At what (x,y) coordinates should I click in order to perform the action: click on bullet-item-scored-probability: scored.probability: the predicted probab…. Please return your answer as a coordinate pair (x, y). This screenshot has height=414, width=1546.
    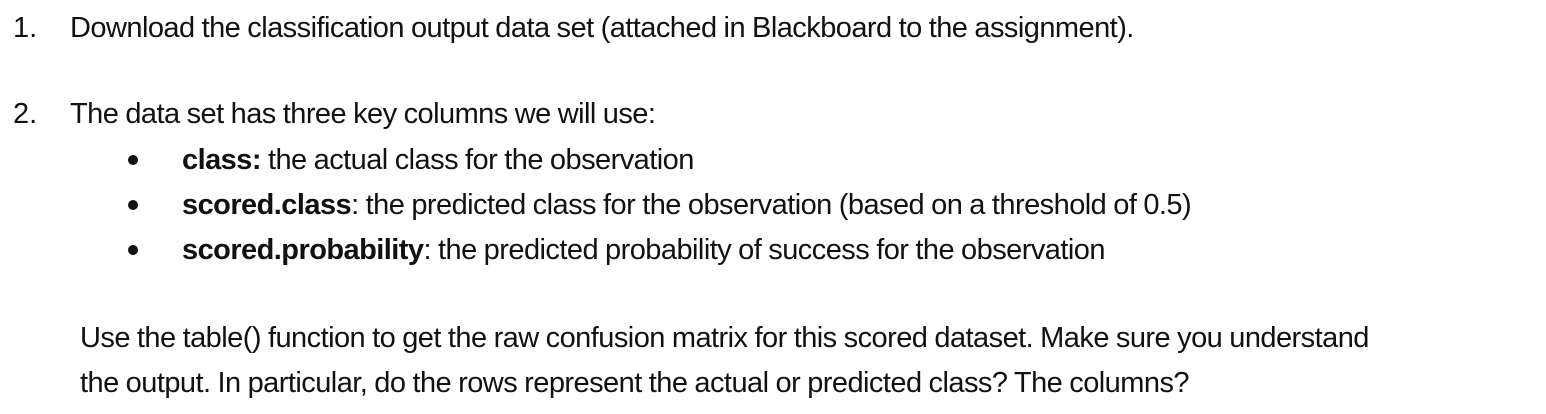
    Looking at the image, I should click on (644, 250).